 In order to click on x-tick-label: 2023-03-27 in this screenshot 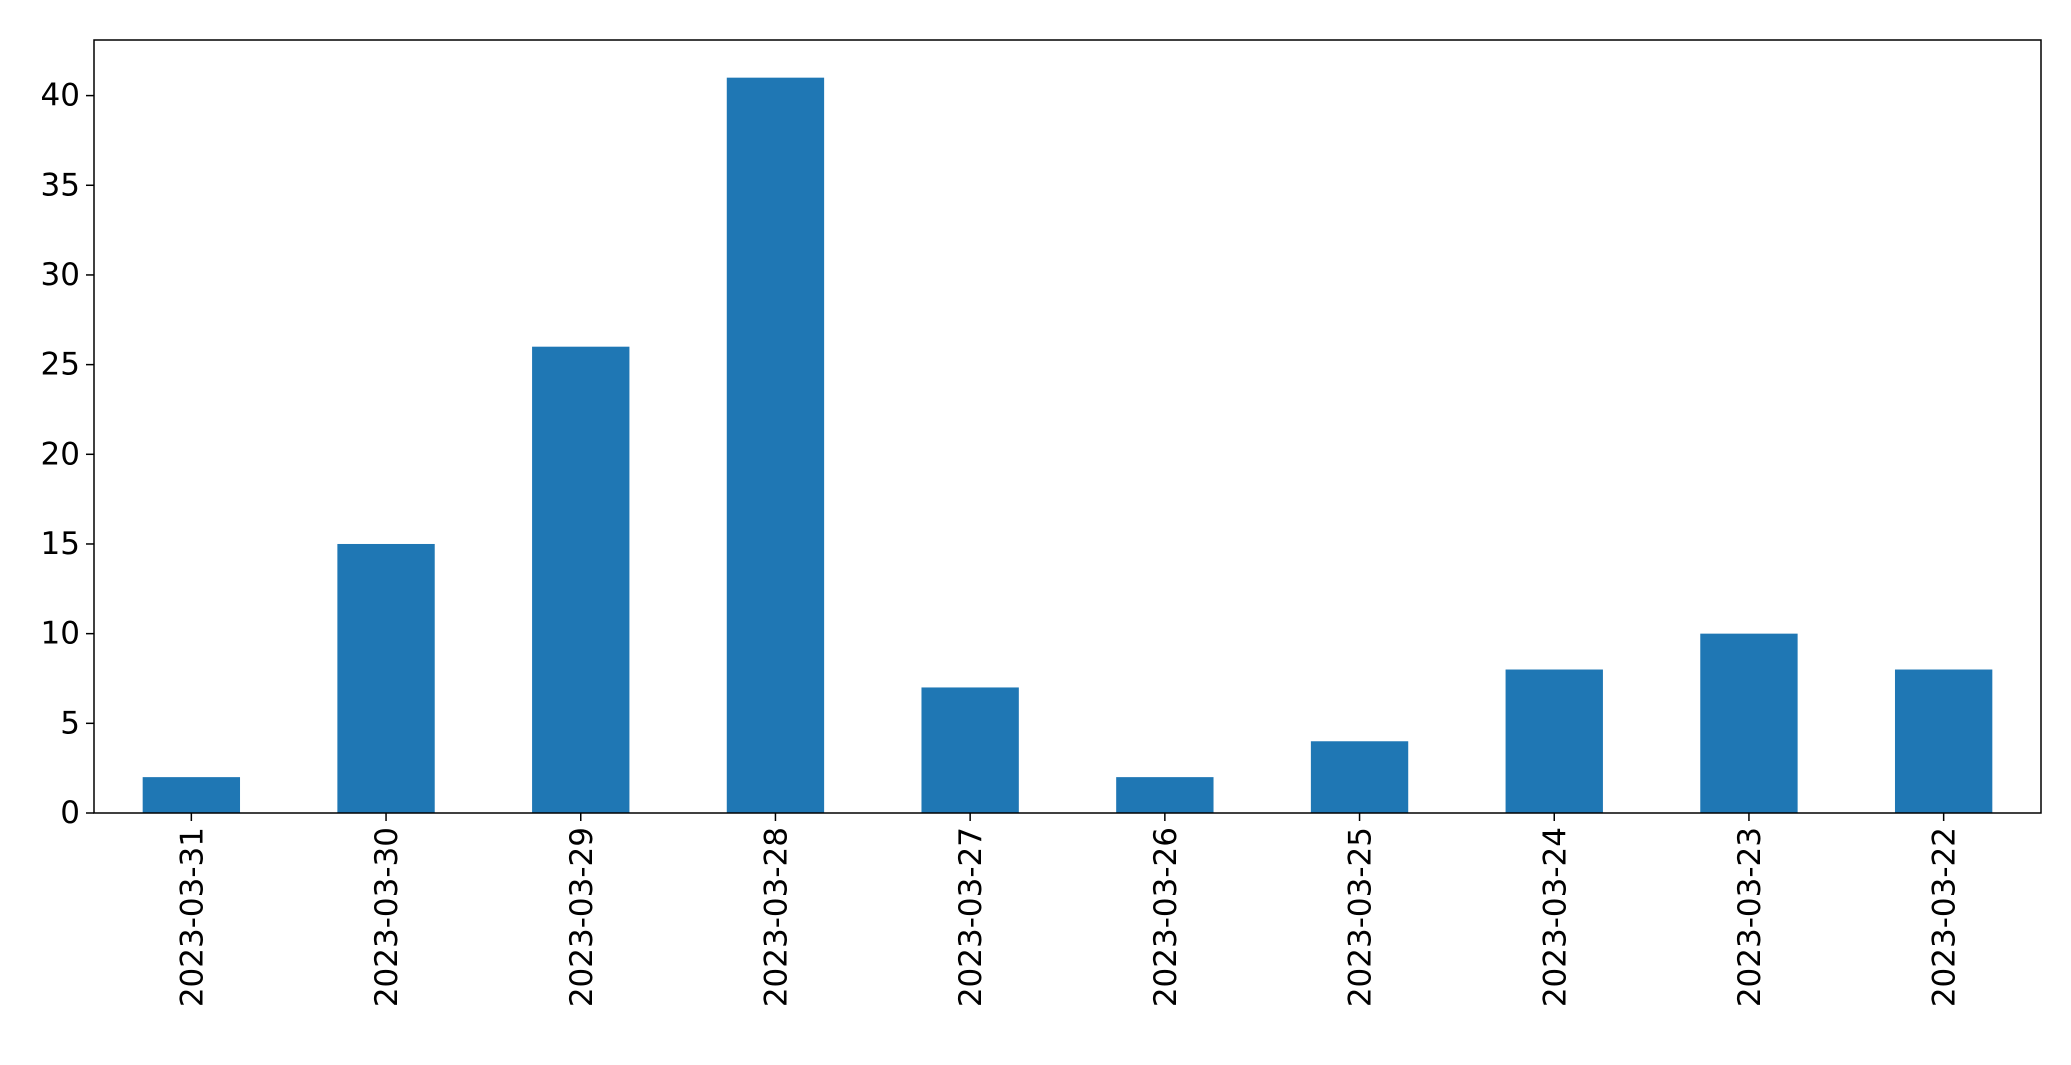, I will do `click(971, 917)`.